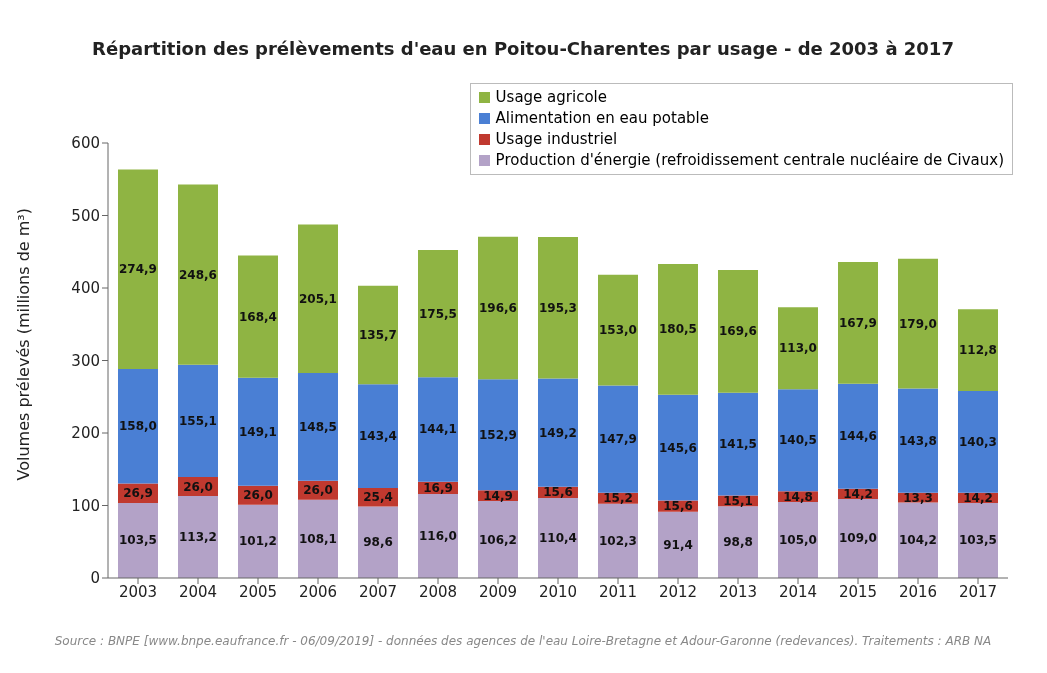  I want to click on data-label: 149,2, so click(558, 432).